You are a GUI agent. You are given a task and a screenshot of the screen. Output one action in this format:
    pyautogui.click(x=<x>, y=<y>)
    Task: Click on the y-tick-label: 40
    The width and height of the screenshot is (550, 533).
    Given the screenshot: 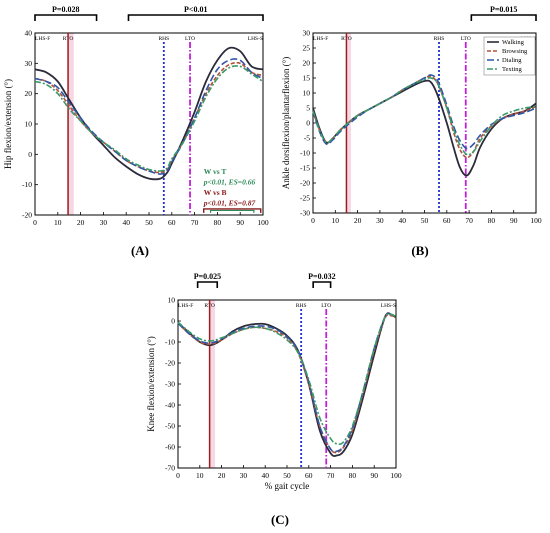 What is the action you would take?
    pyautogui.click(x=29, y=33)
    